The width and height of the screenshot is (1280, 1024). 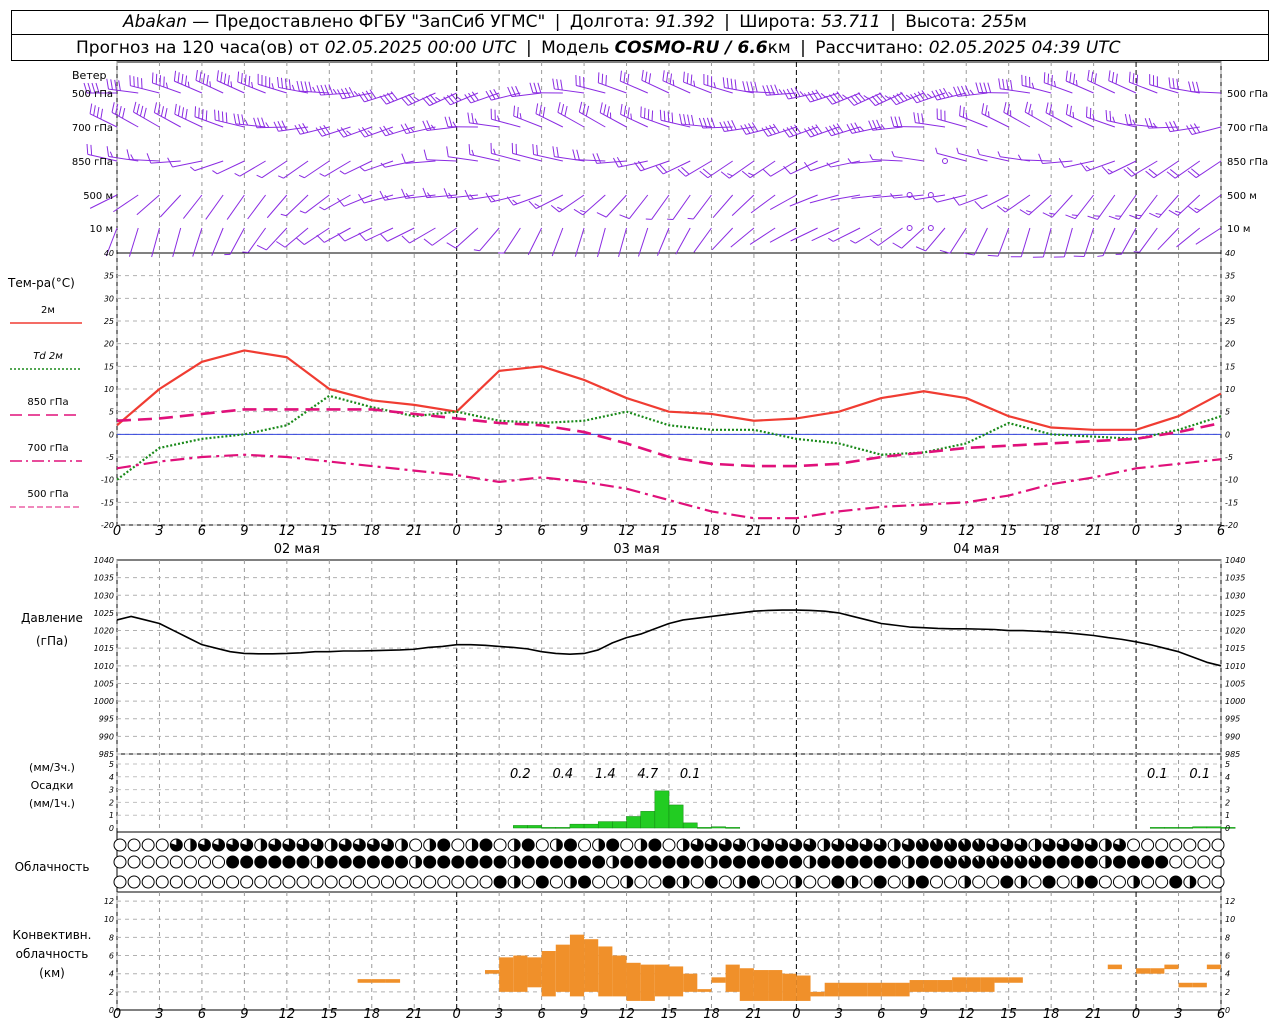 I want to click on precip-tick-left: 4, so click(x=111, y=777).